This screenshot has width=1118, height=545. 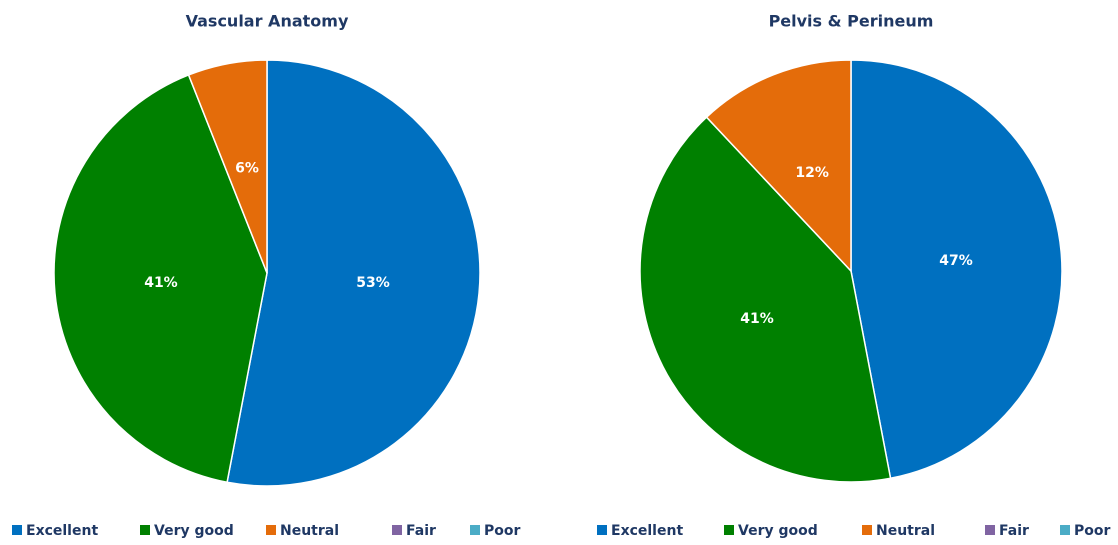 I want to click on data-label: 47%, so click(x=956, y=261).